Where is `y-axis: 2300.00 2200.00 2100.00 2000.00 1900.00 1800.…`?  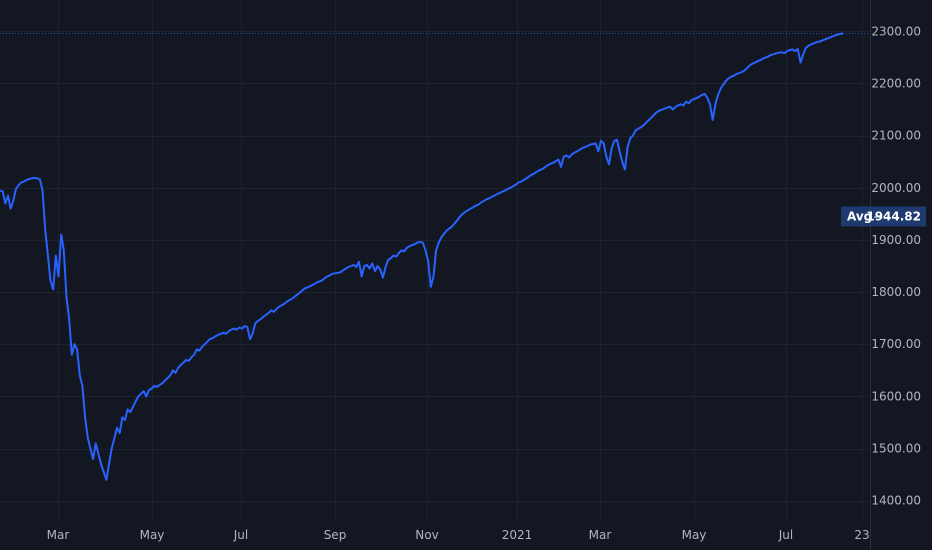
y-axis: 2300.00 2200.00 2100.00 2000.00 1900.00 1800.… is located at coordinates (896, 265).